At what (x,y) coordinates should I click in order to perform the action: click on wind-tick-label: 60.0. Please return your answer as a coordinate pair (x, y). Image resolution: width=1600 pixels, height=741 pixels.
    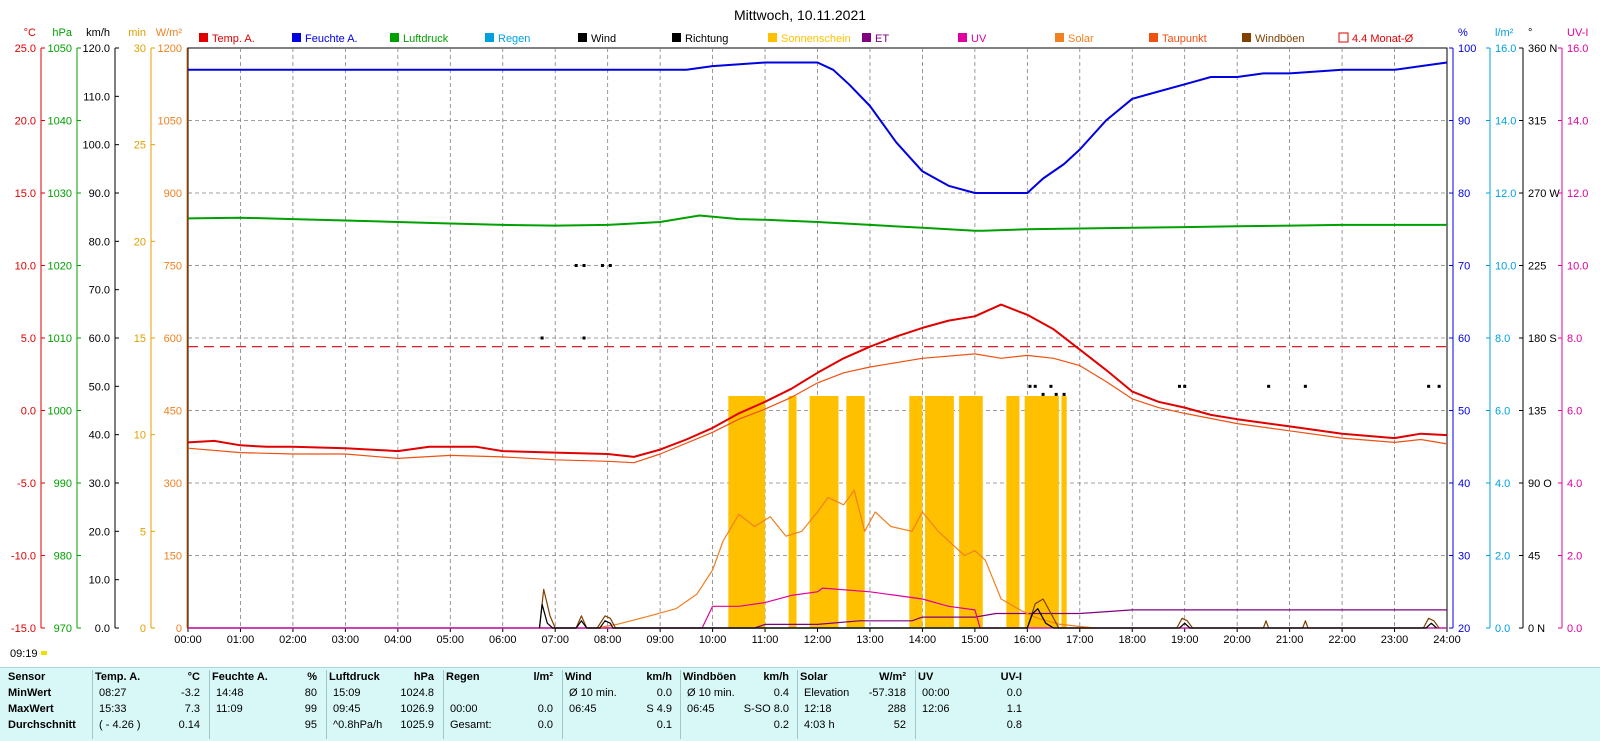
    Looking at the image, I should click on (99, 339).